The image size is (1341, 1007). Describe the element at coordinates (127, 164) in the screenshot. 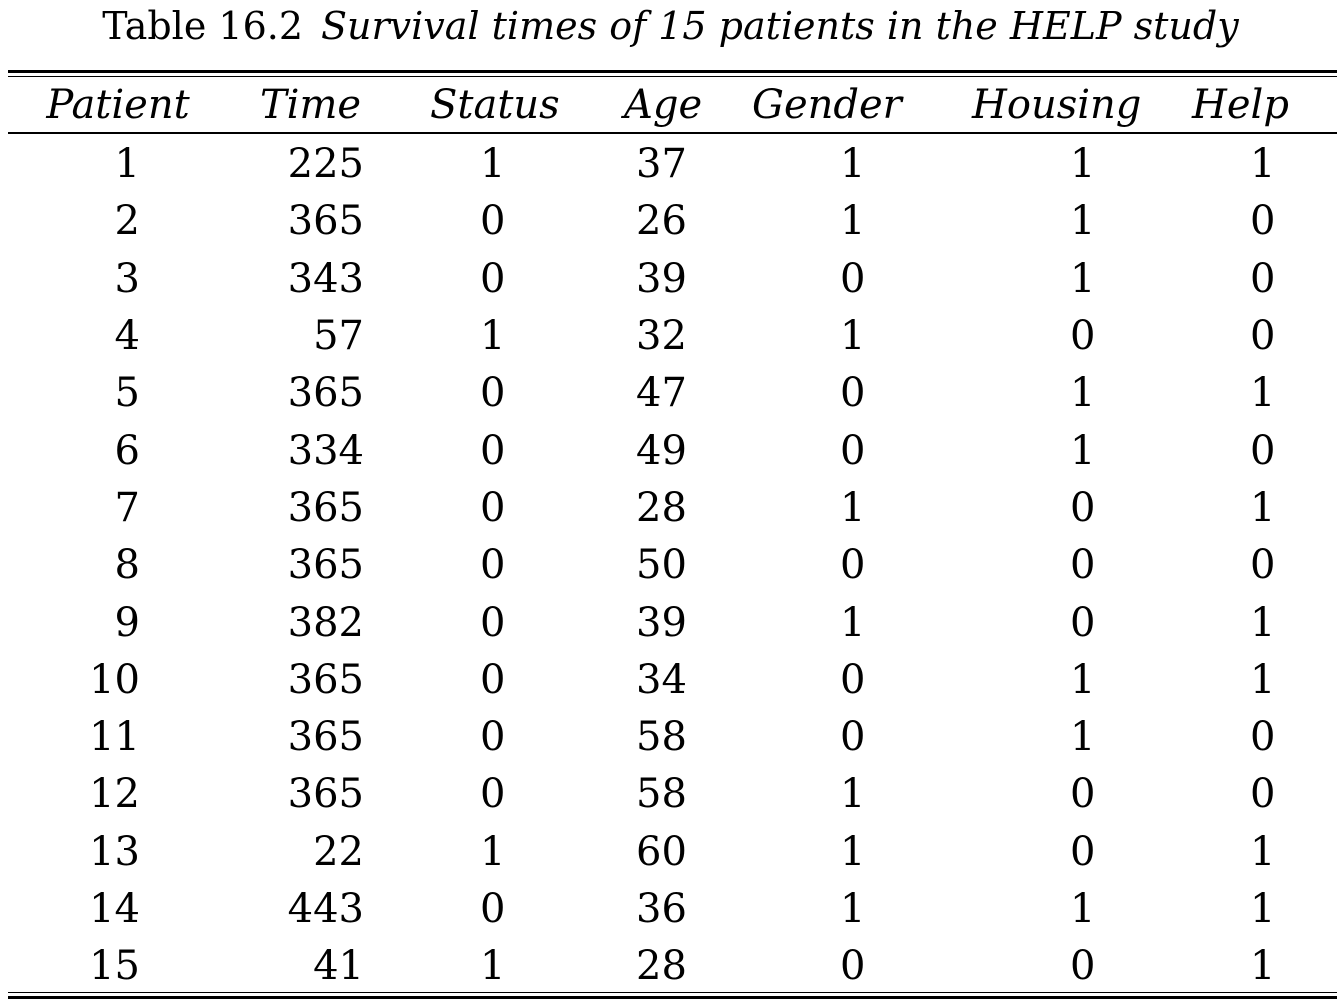

I see `cell-patient: 1` at that location.